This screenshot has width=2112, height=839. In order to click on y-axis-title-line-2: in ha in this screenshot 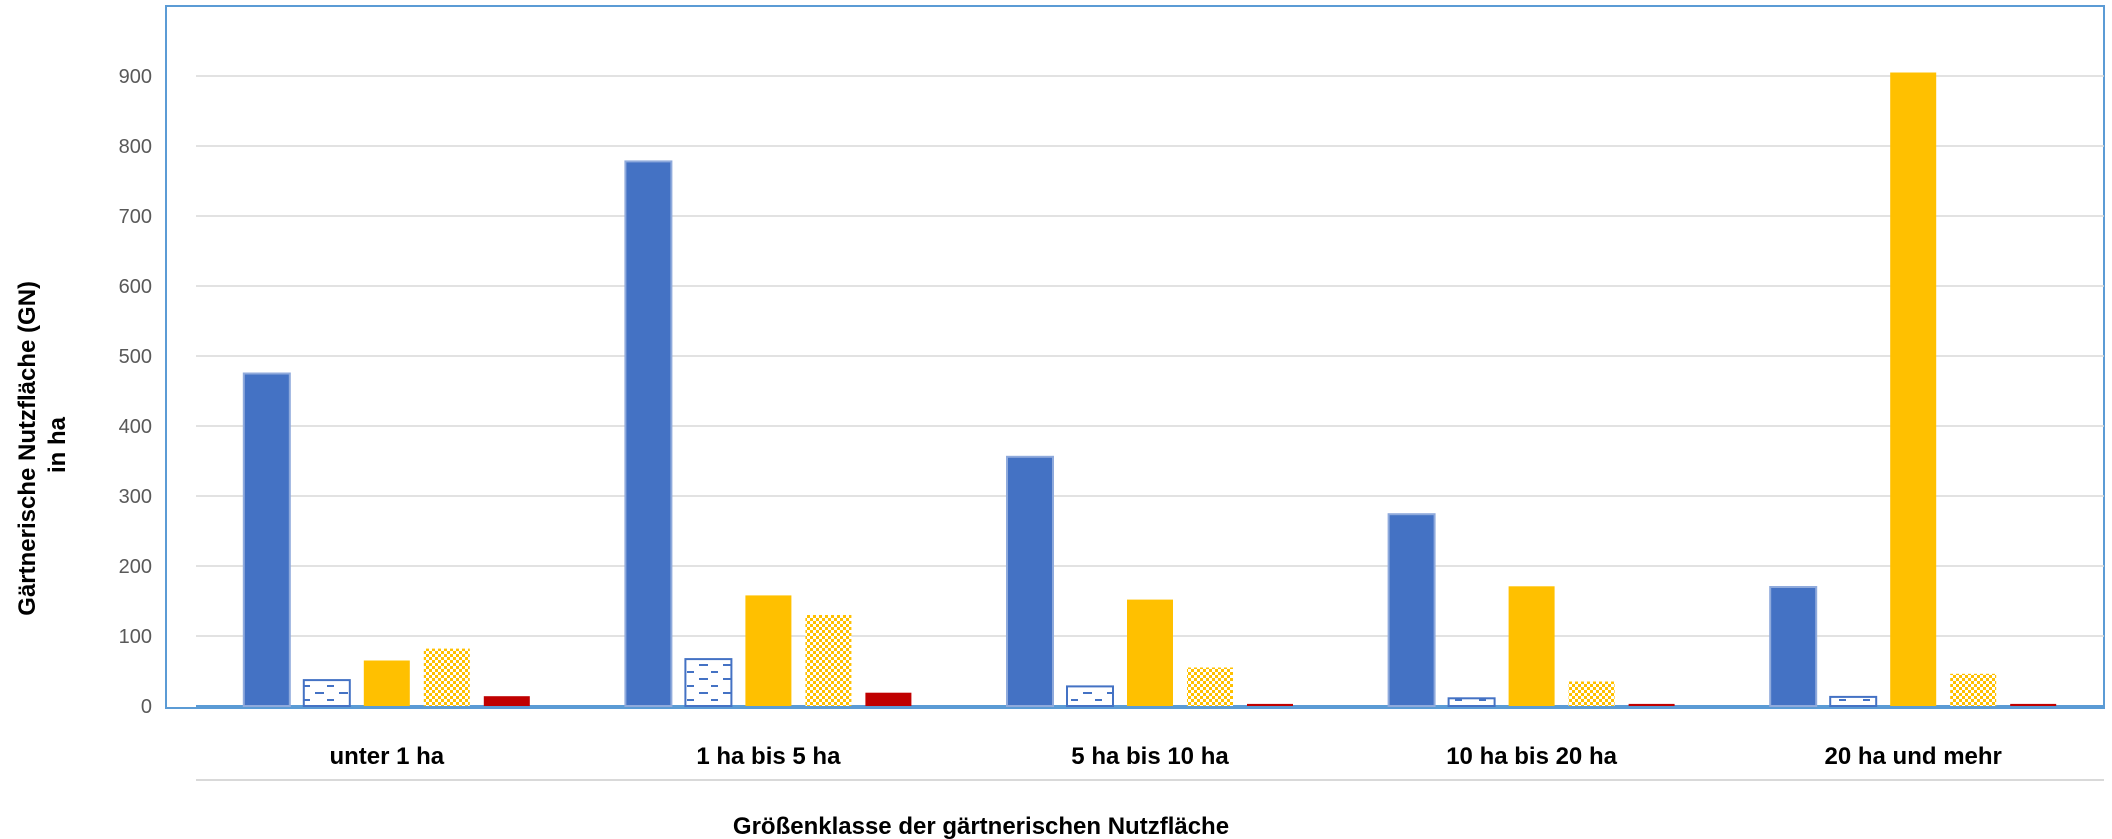, I will do `click(57, 444)`.